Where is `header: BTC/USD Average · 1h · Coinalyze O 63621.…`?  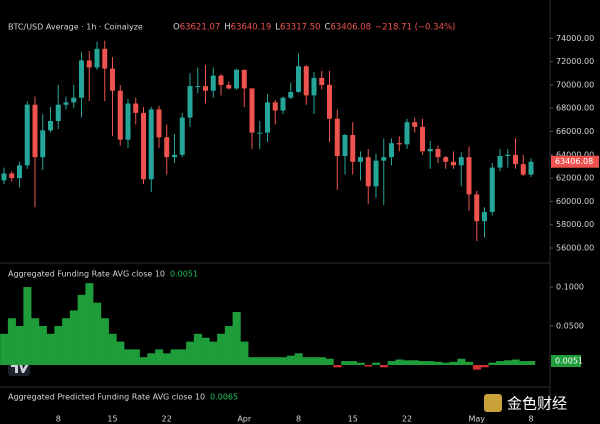 header: BTC/USD Average · 1h · Coinalyze O 63621.… is located at coordinates (231, 28).